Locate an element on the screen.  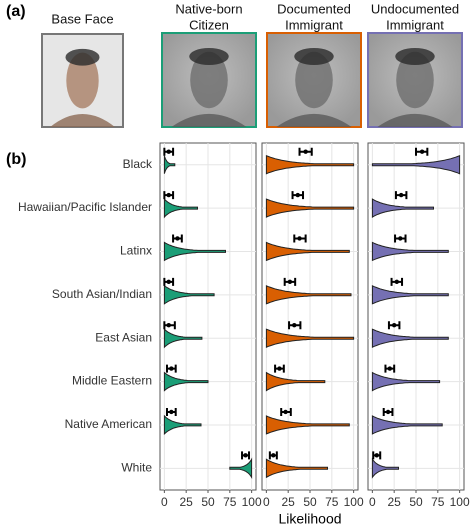
x-axis-label: Likelihood is located at coordinates (309, 519).